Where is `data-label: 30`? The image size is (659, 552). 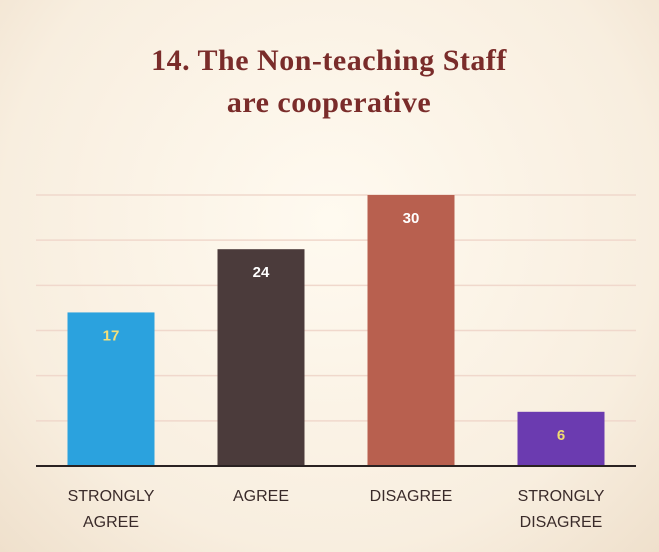
data-label: 30 is located at coordinates (411, 218).